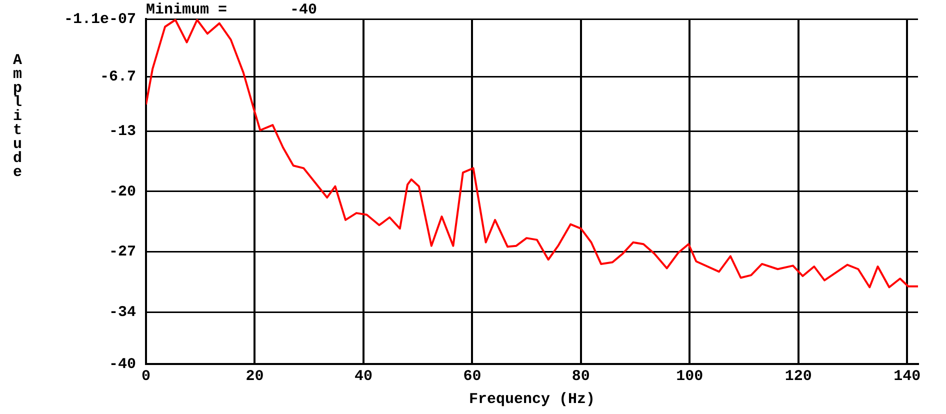 Image resolution: width=946 pixels, height=414 pixels. I want to click on x-tick-label: 60, so click(472, 376).